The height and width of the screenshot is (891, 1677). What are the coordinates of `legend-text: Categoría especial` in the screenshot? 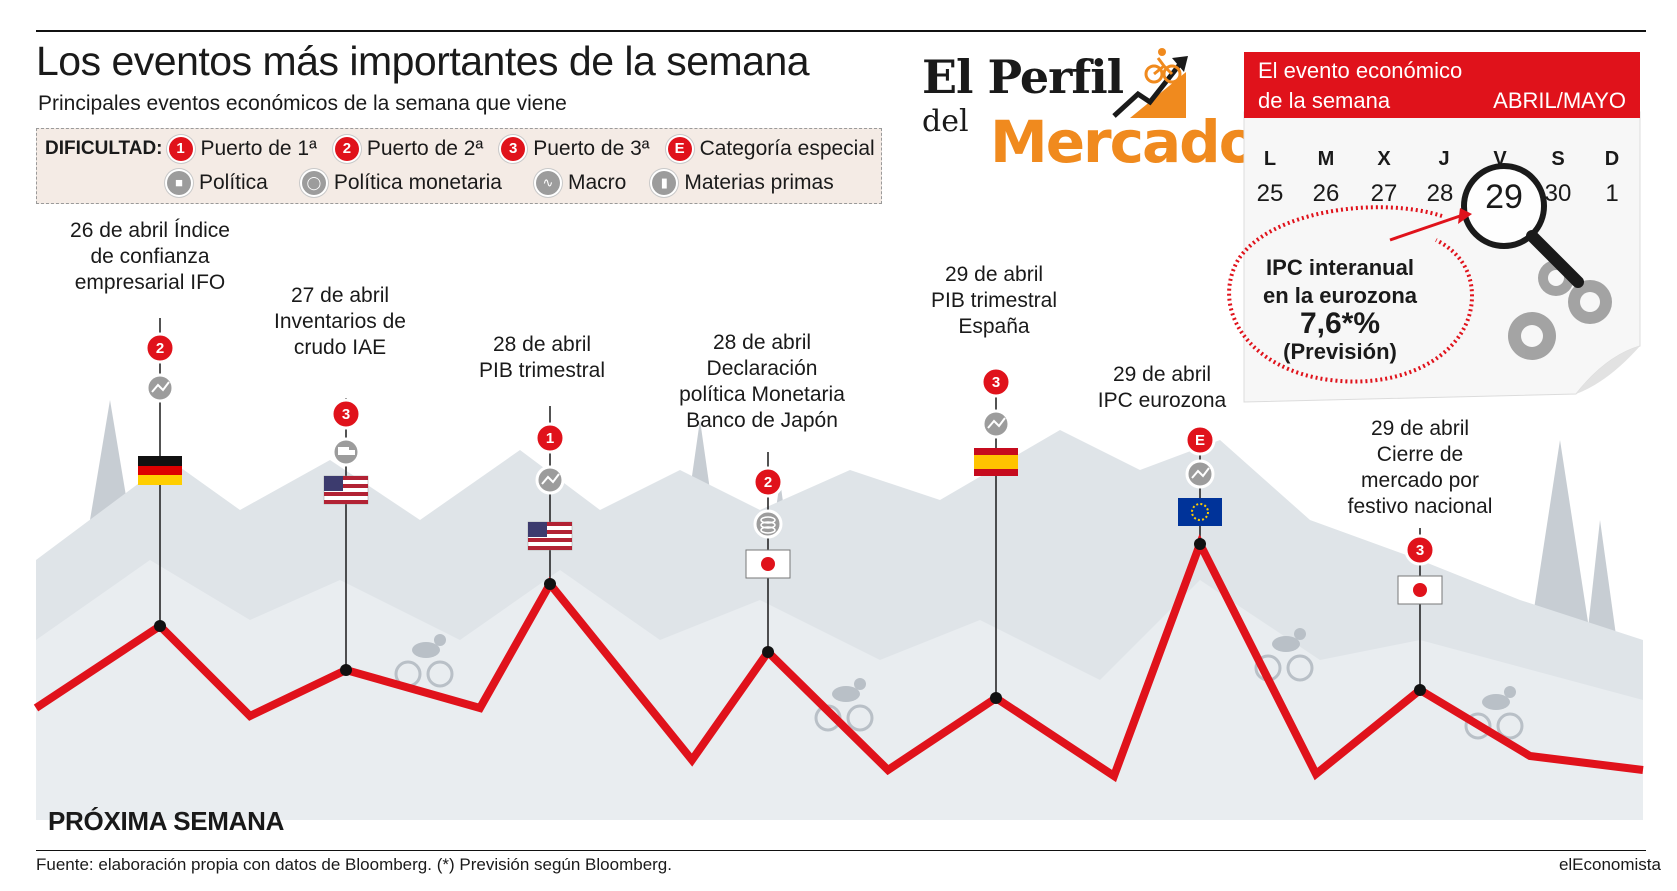 It's located at (787, 148).